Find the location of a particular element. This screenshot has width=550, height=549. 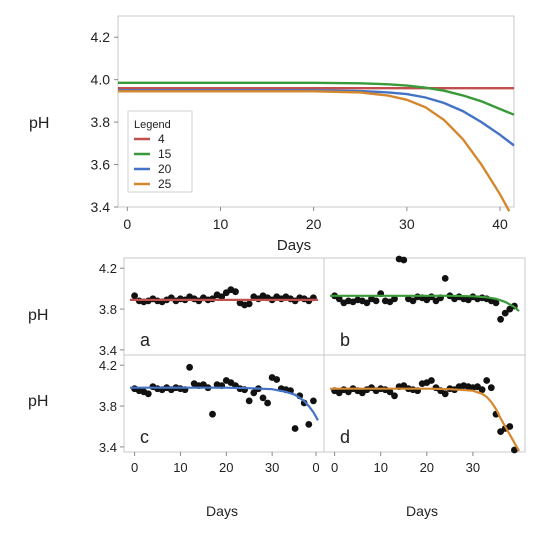

top-y-tick-label: 4.2 is located at coordinates (101, 37).